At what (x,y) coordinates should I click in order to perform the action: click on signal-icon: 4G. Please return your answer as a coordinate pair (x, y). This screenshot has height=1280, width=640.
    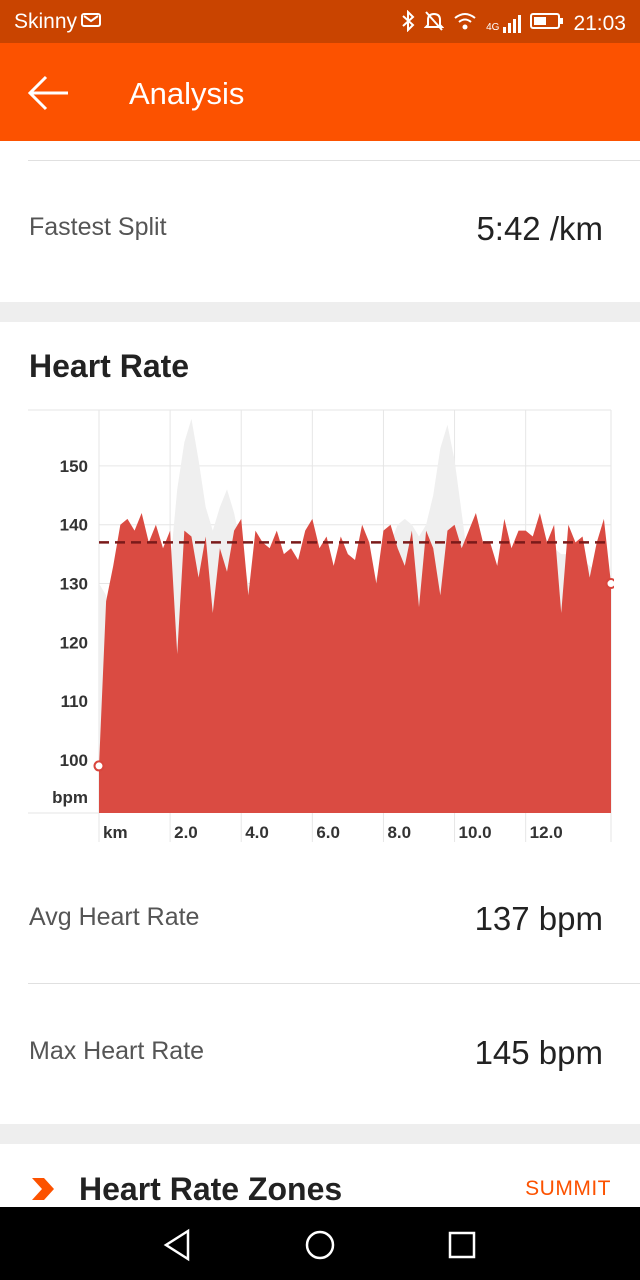
    Looking at the image, I should click on (504, 24).